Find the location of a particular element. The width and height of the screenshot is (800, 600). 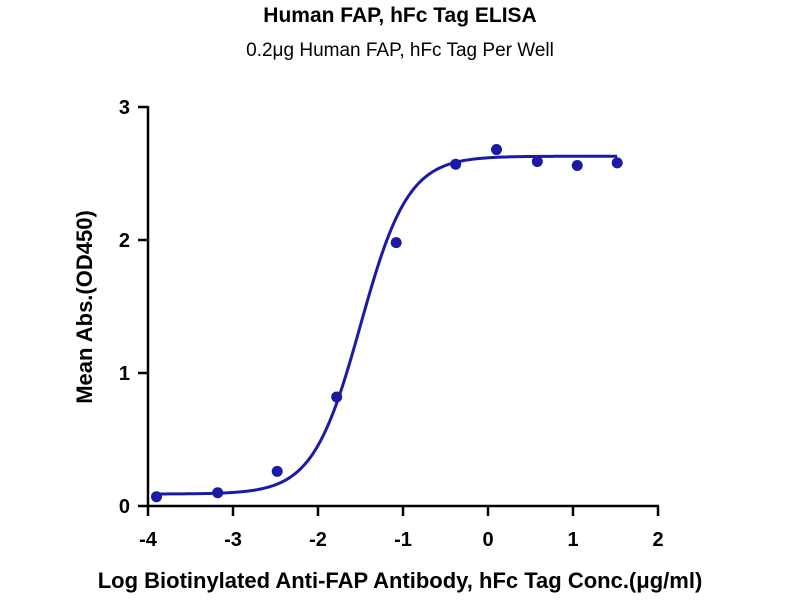

x-tick-label: 2 is located at coordinates (657, 540).